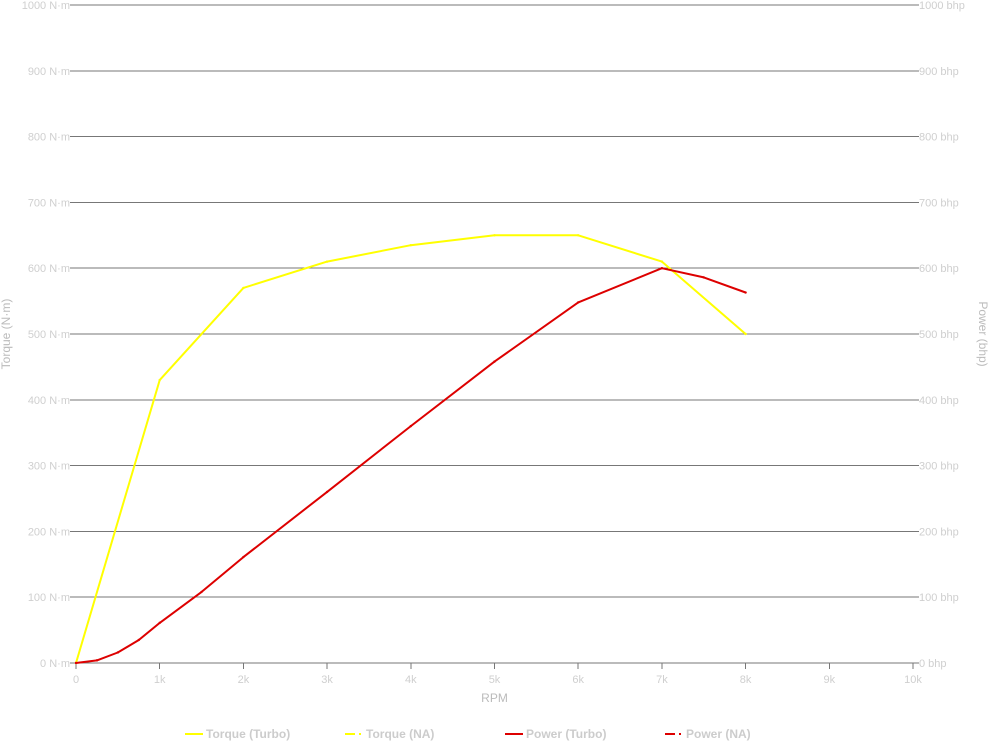  I want to click on y-left-tick-label: 300 N·m, so click(49, 467).